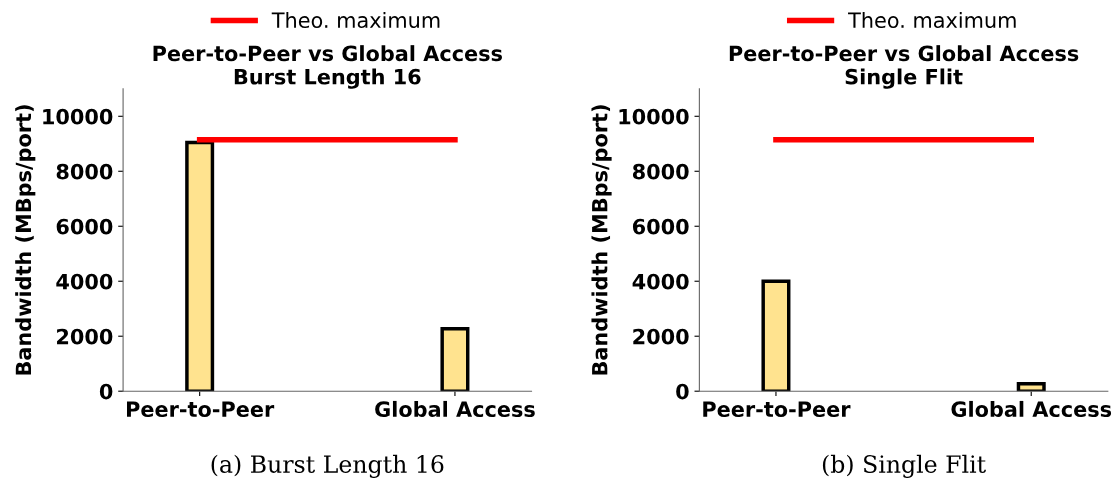 The width and height of the screenshot is (1119, 480). I want to click on text: (b) Single Flit, so click(904, 466).